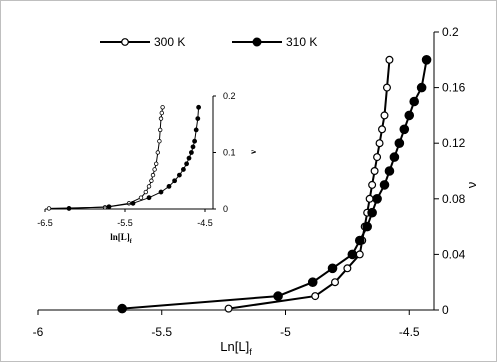  I want to click on main-y-tick-label: 0, so click(445, 310).